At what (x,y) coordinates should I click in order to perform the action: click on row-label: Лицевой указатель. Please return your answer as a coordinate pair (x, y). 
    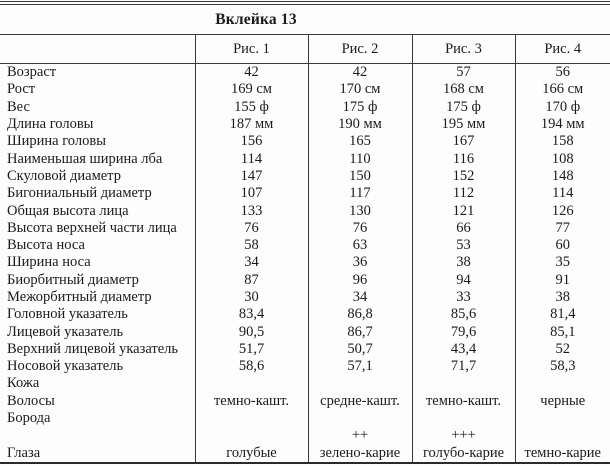
    Looking at the image, I should click on (65, 331).